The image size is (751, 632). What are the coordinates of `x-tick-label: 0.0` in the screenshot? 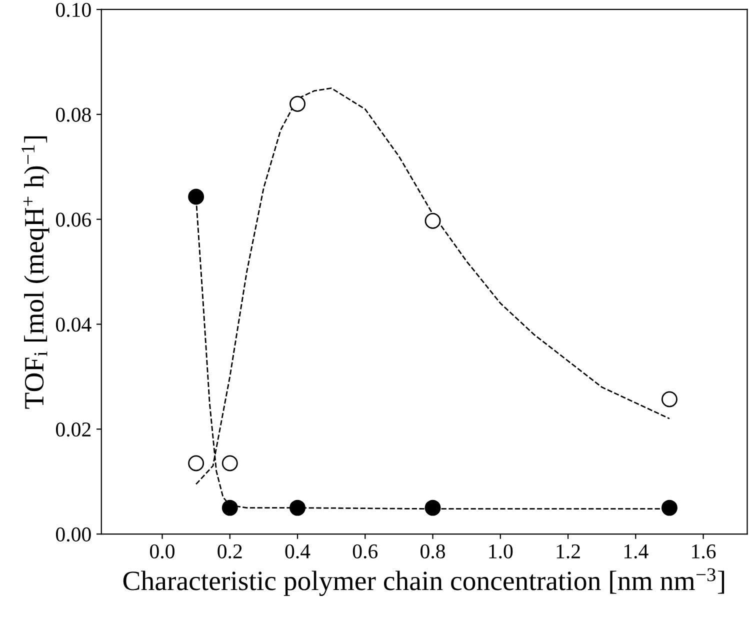 It's located at (162, 551).